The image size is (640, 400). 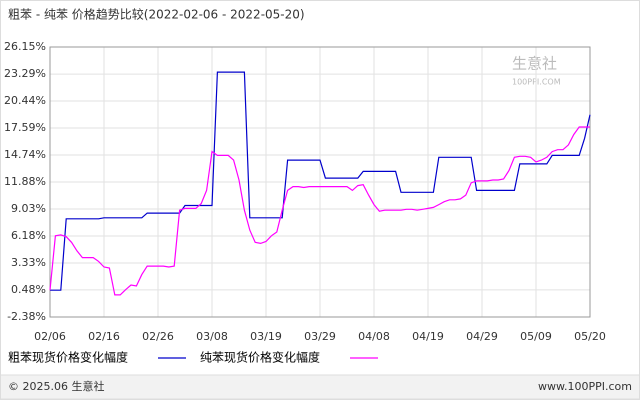 What do you see at coordinates (68, 357) in the screenshot?
I see `legend-label: 粗苯现货价格变化幅度` at bounding box center [68, 357].